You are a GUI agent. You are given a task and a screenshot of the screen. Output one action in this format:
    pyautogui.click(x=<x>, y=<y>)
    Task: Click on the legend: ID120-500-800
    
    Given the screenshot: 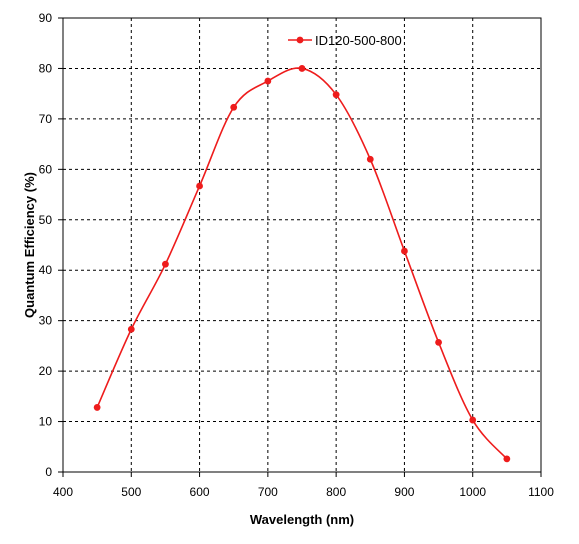 What is the action you would take?
    pyautogui.click(x=345, y=40)
    